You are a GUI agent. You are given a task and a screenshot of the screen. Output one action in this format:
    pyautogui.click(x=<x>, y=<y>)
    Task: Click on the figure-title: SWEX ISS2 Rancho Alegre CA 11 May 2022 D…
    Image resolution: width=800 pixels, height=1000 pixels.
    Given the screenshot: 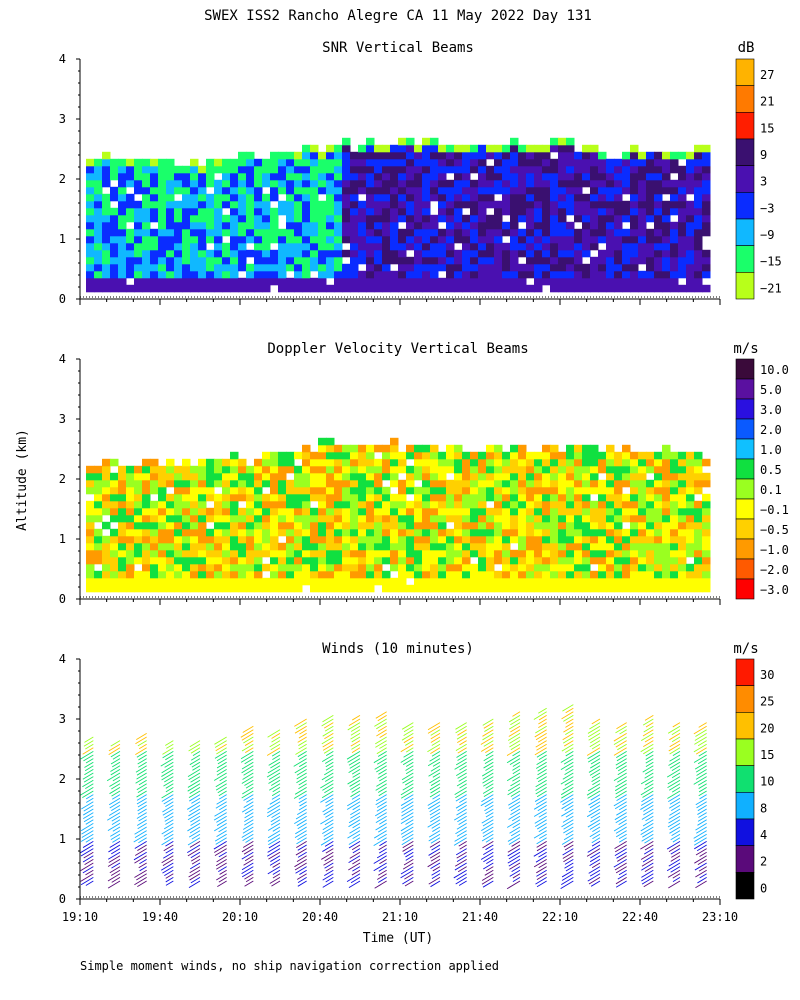 What is the action you would take?
    pyautogui.click(x=398, y=16)
    